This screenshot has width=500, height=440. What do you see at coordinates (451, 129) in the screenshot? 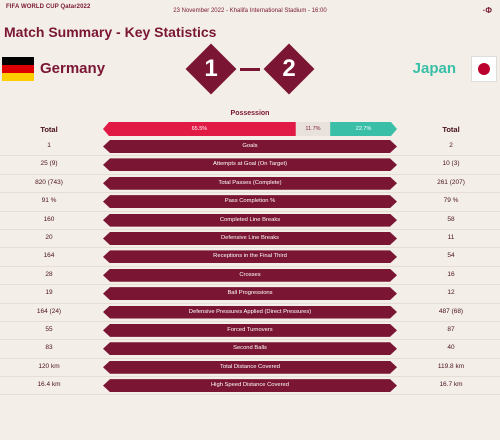
I see `away-total-label: Total` at bounding box center [451, 129].